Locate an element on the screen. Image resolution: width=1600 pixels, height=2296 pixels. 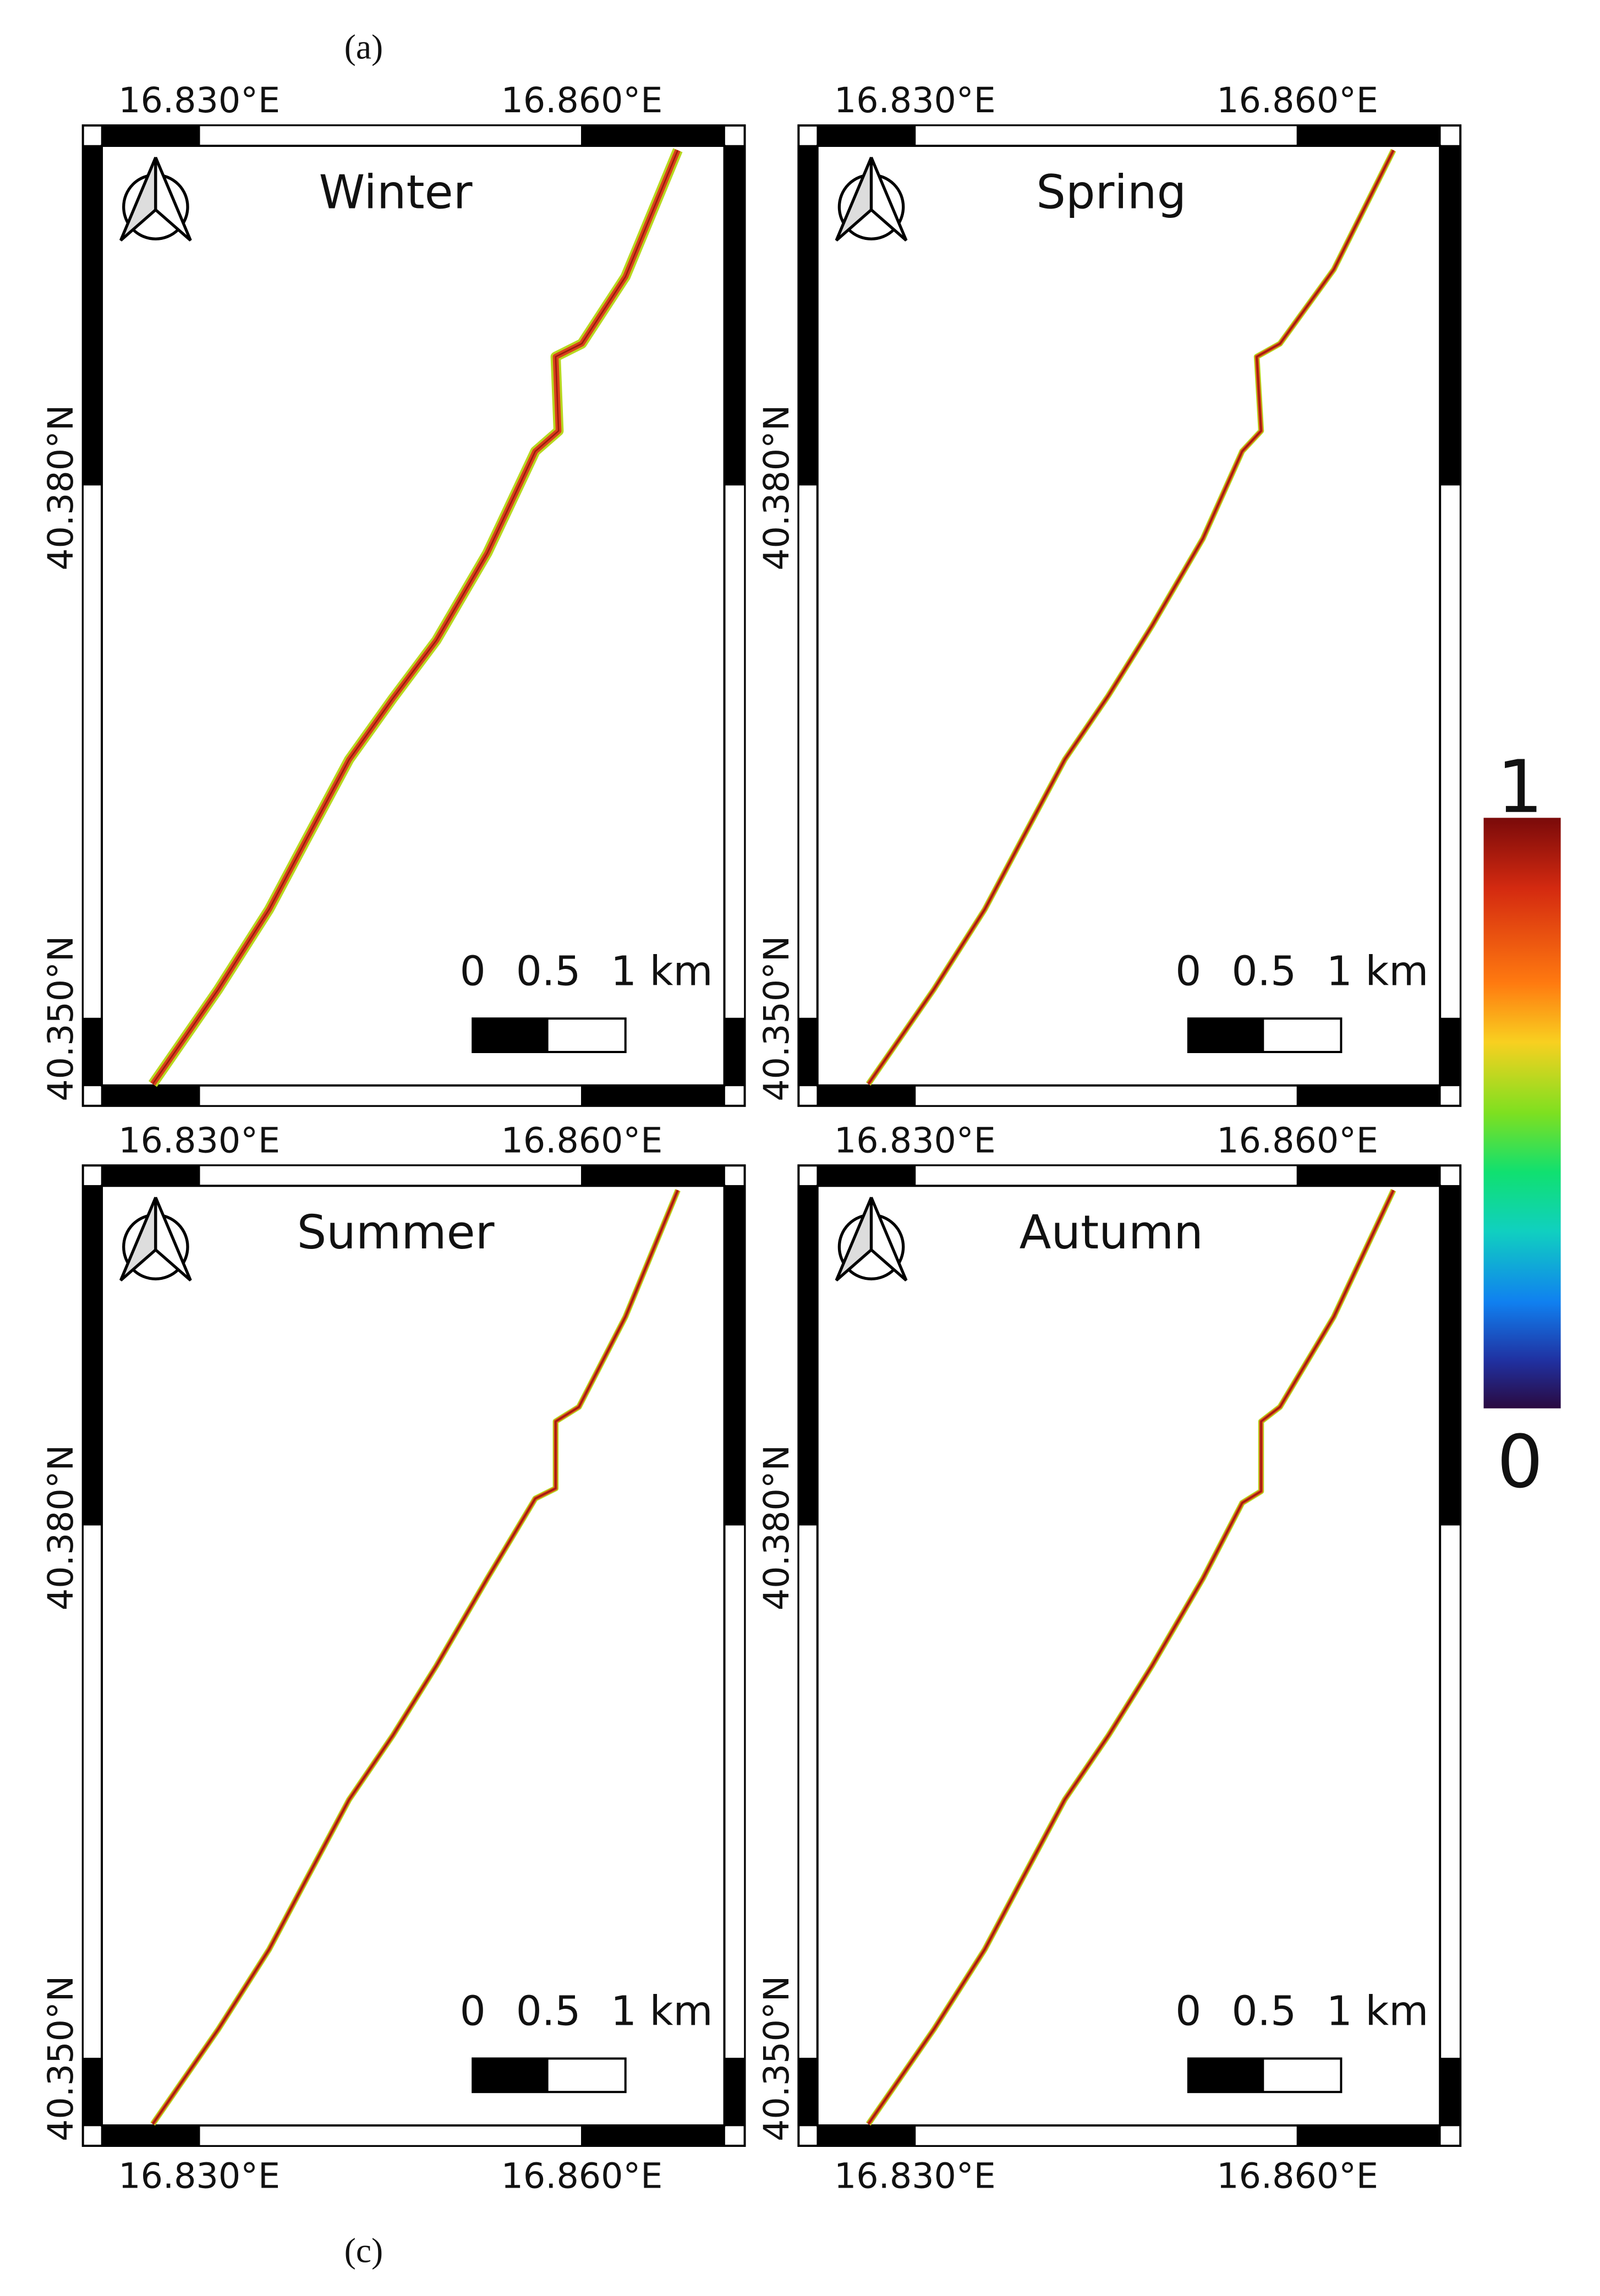
season-title: Summer is located at coordinates (396, 1232).